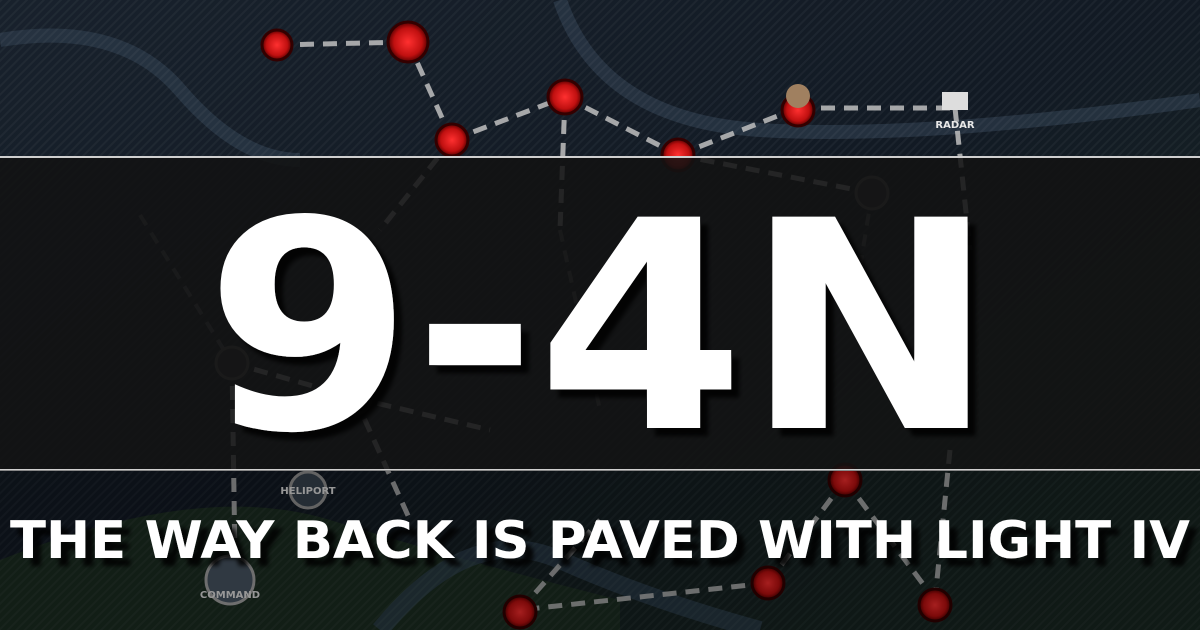 Image resolution: width=1200 pixels, height=630 pixels. What do you see at coordinates (955, 101) in the screenshot?
I see `radar-icon` at bounding box center [955, 101].